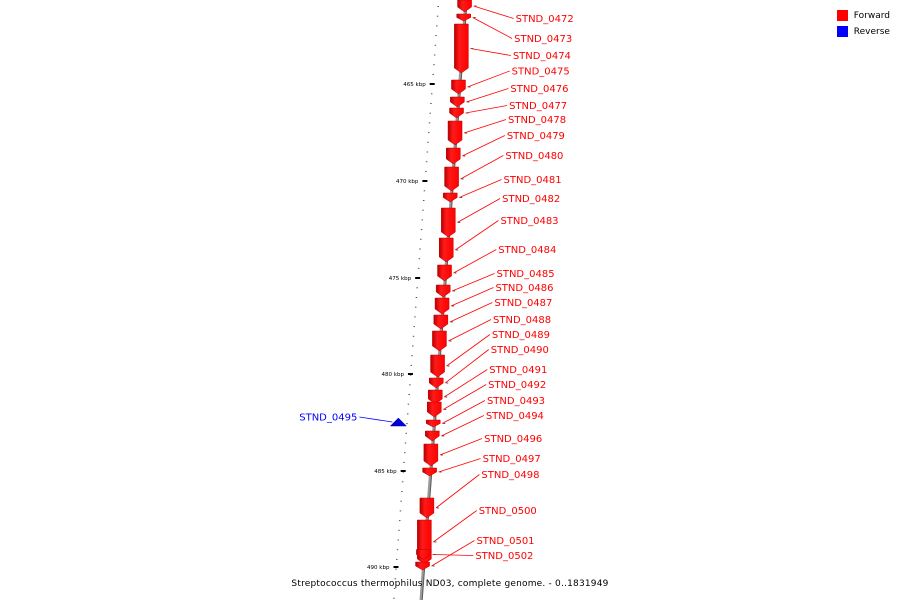 This screenshot has height=600, width=900. Describe the element at coordinates (537, 120) in the screenshot. I see `gene-label: STND_0478` at that location.